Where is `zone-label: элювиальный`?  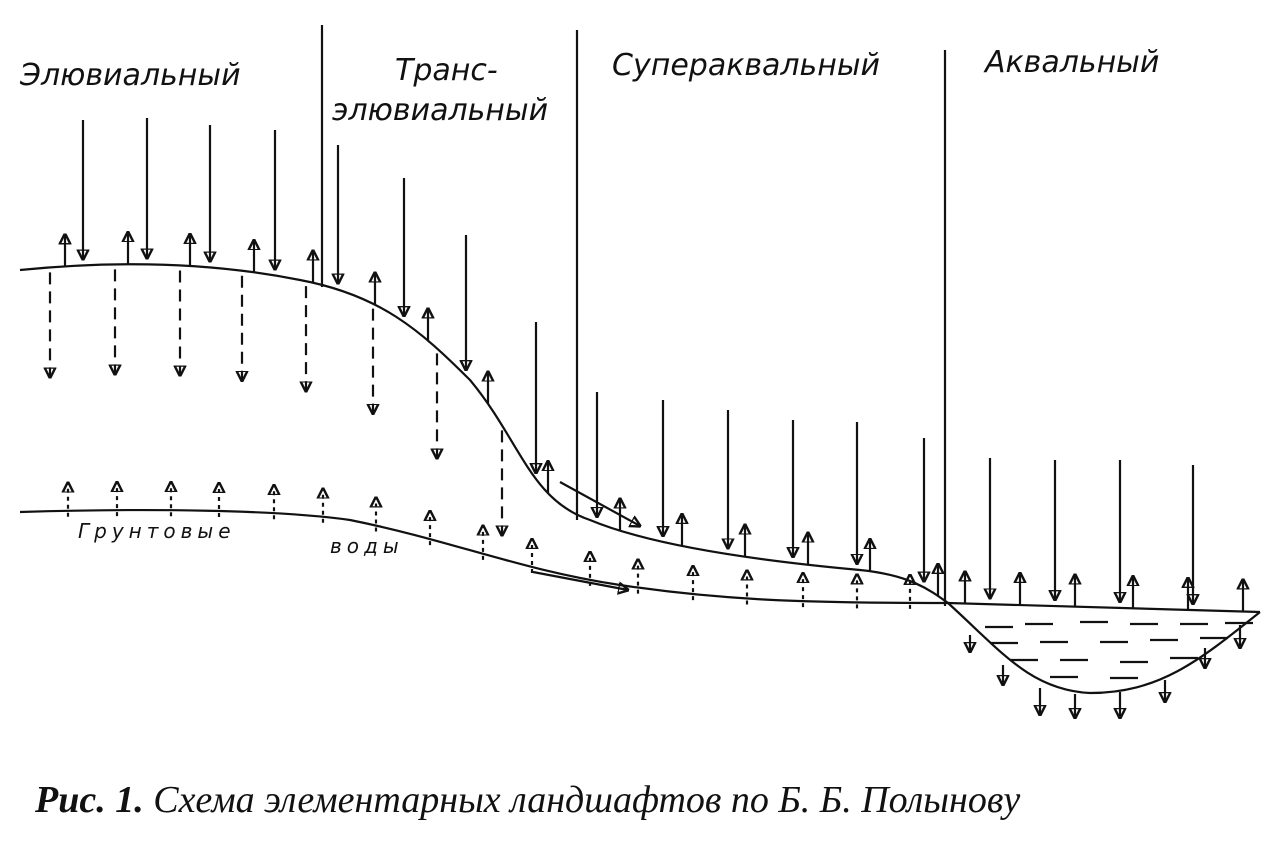 zone-label: элювиальный is located at coordinates (440, 110).